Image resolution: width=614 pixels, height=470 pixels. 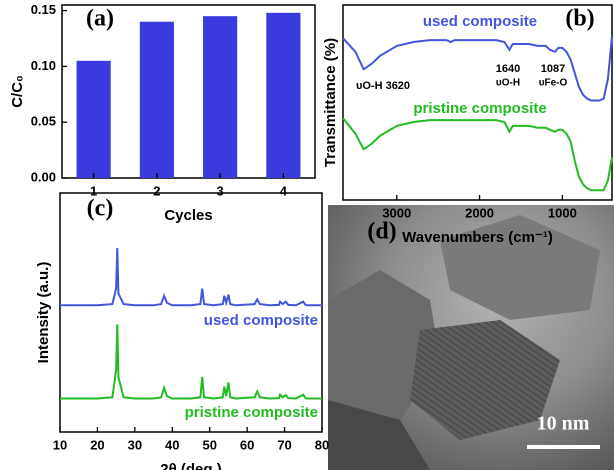 I want to click on panel-label: (a), so click(x=100, y=19).